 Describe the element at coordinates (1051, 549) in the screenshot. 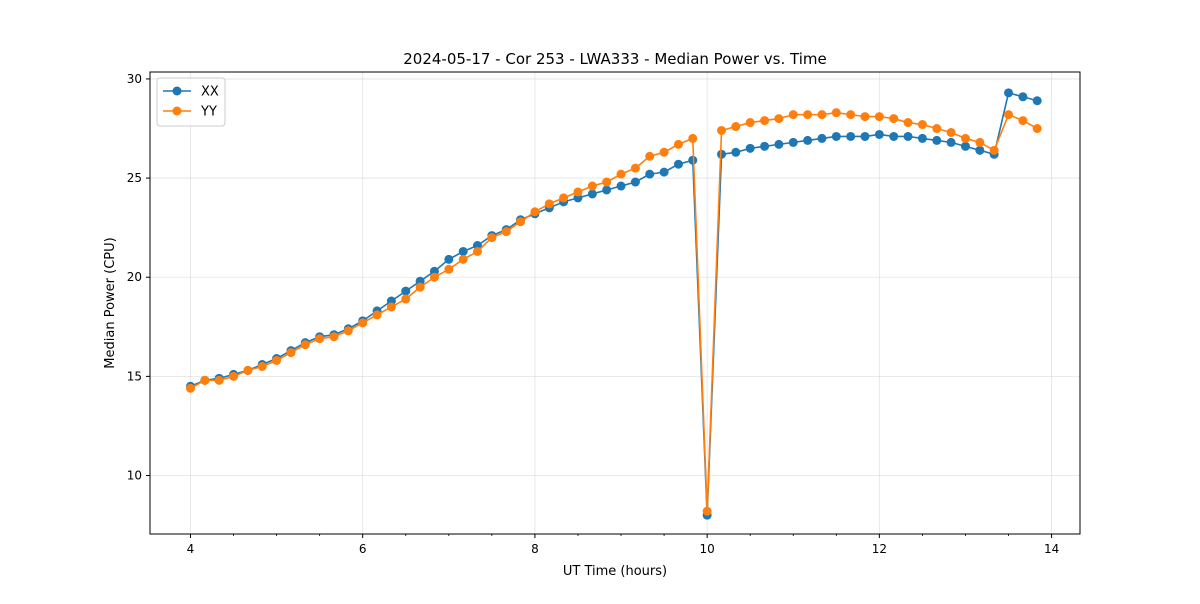

I see `x-tick-label: 14` at that location.